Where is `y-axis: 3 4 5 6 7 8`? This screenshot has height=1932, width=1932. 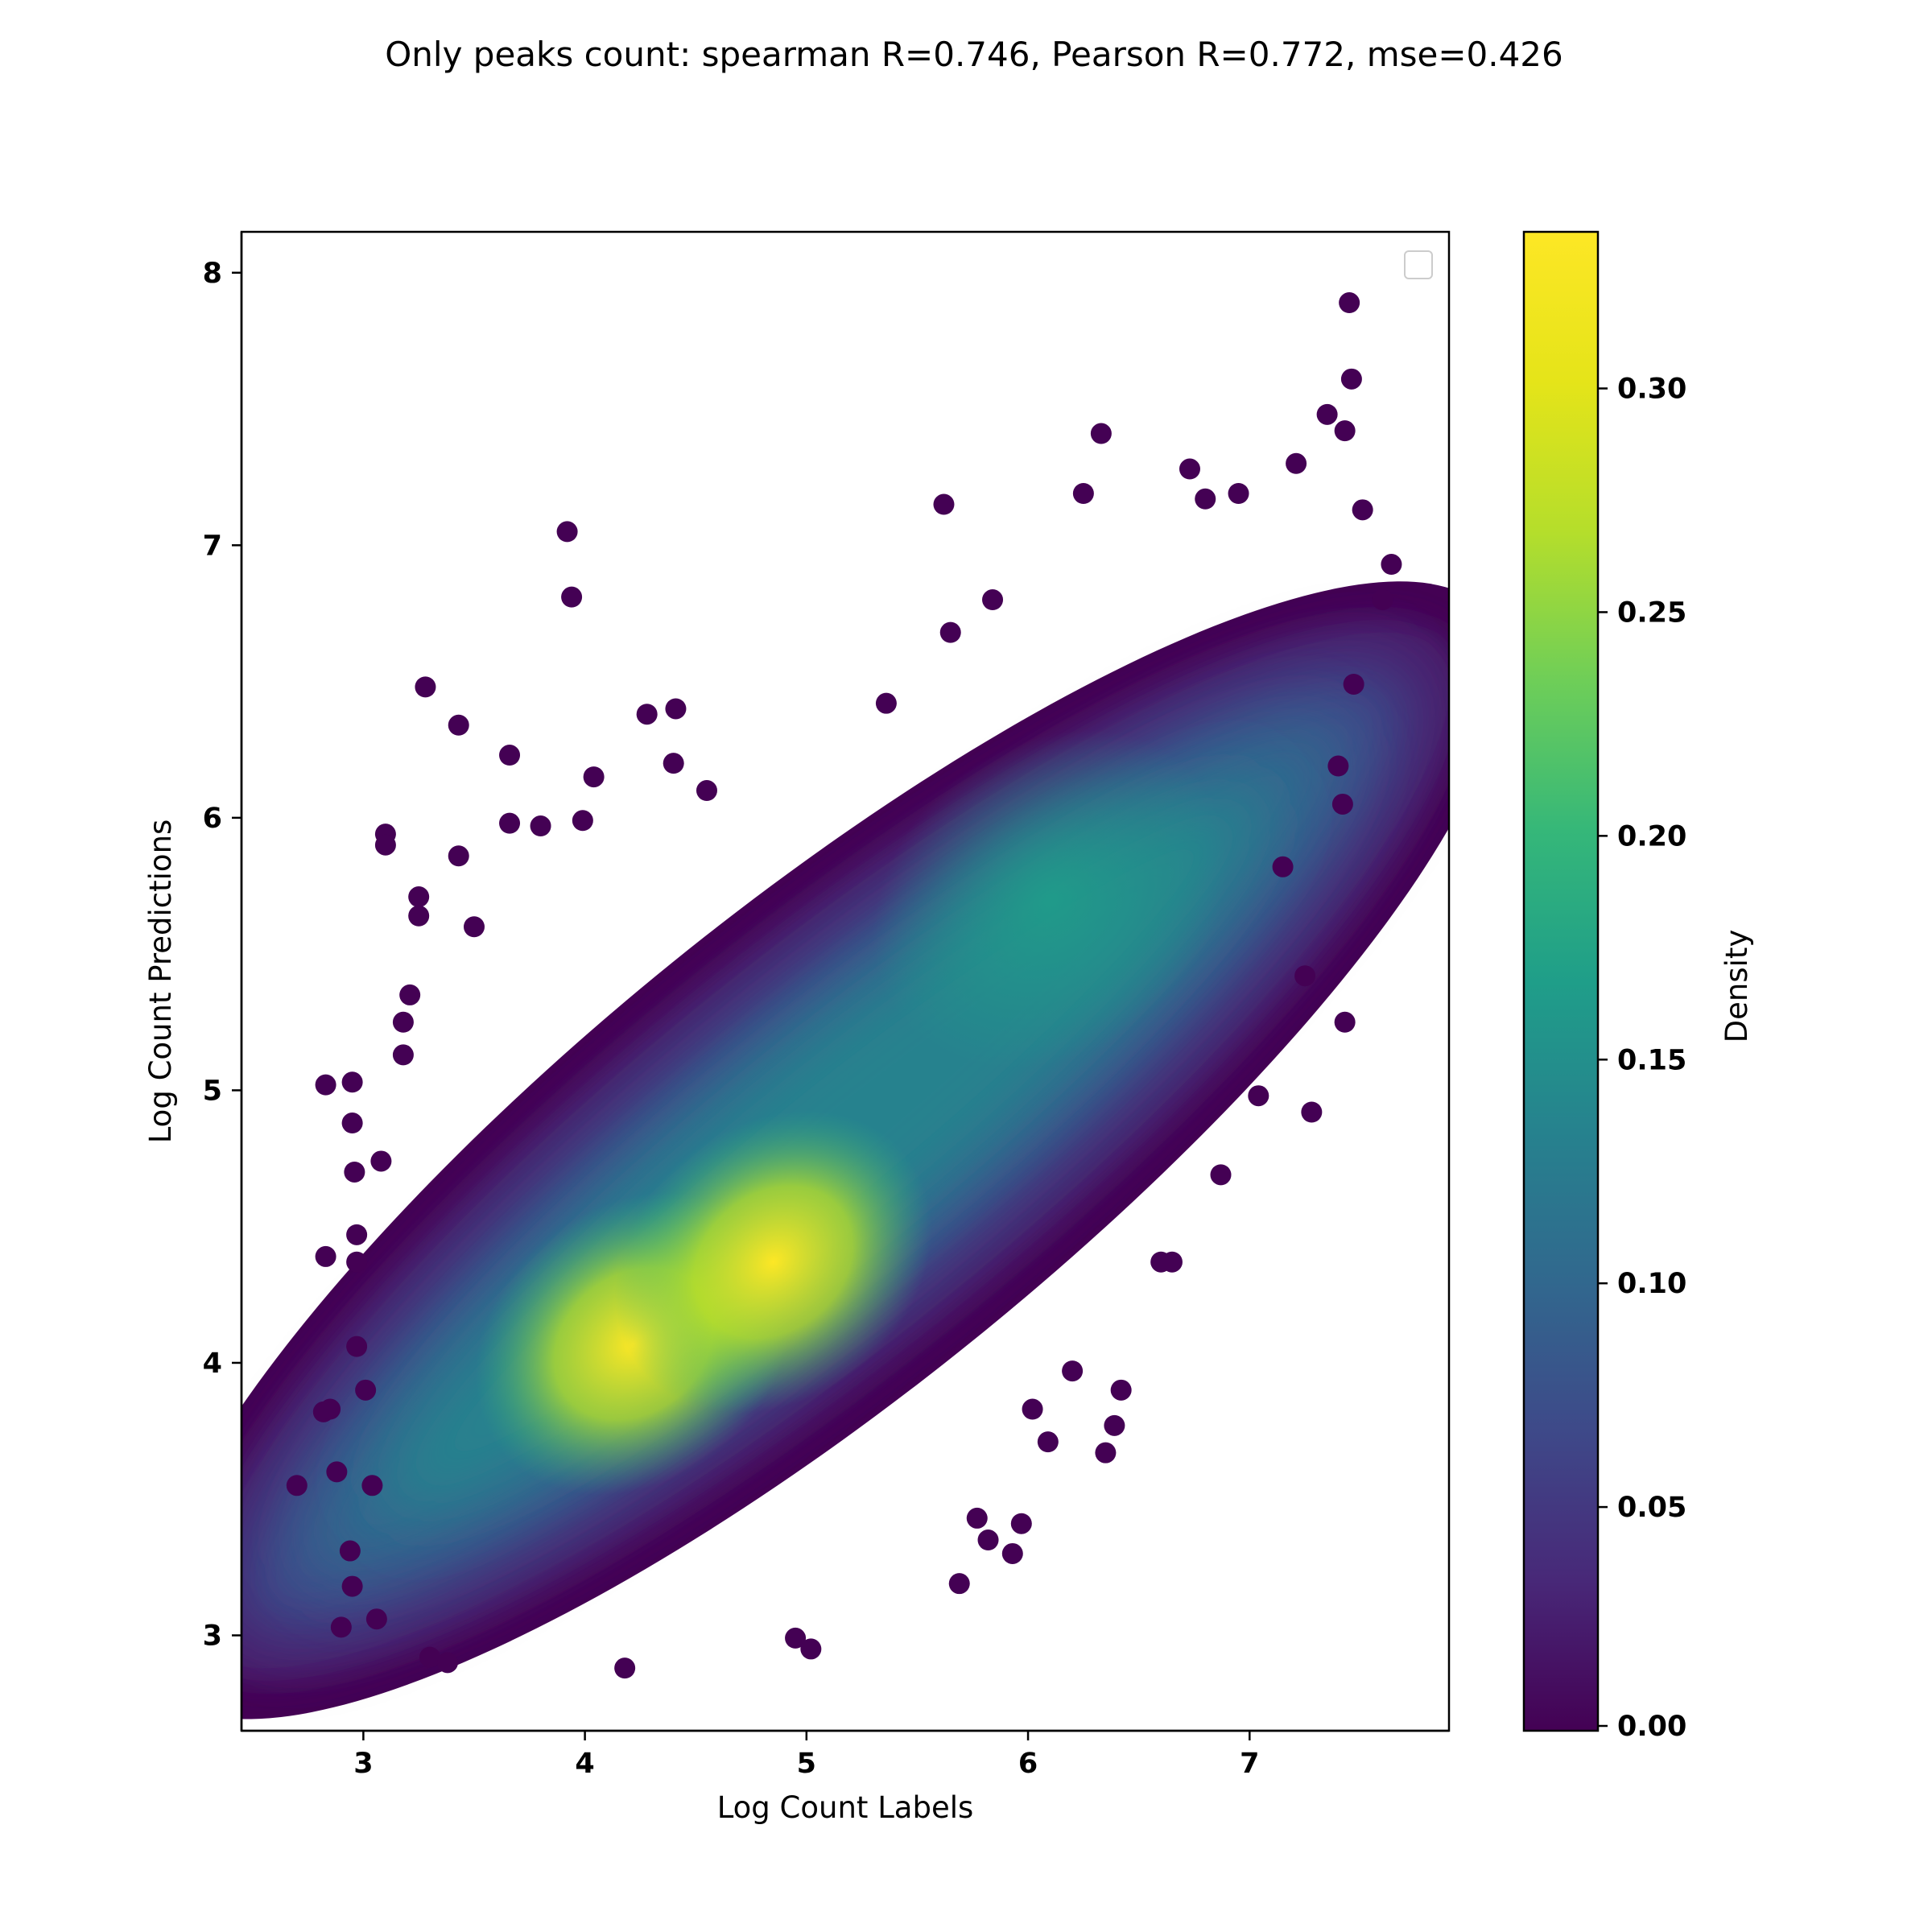 y-axis: 3 4 5 6 7 8 is located at coordinates (223, 981).